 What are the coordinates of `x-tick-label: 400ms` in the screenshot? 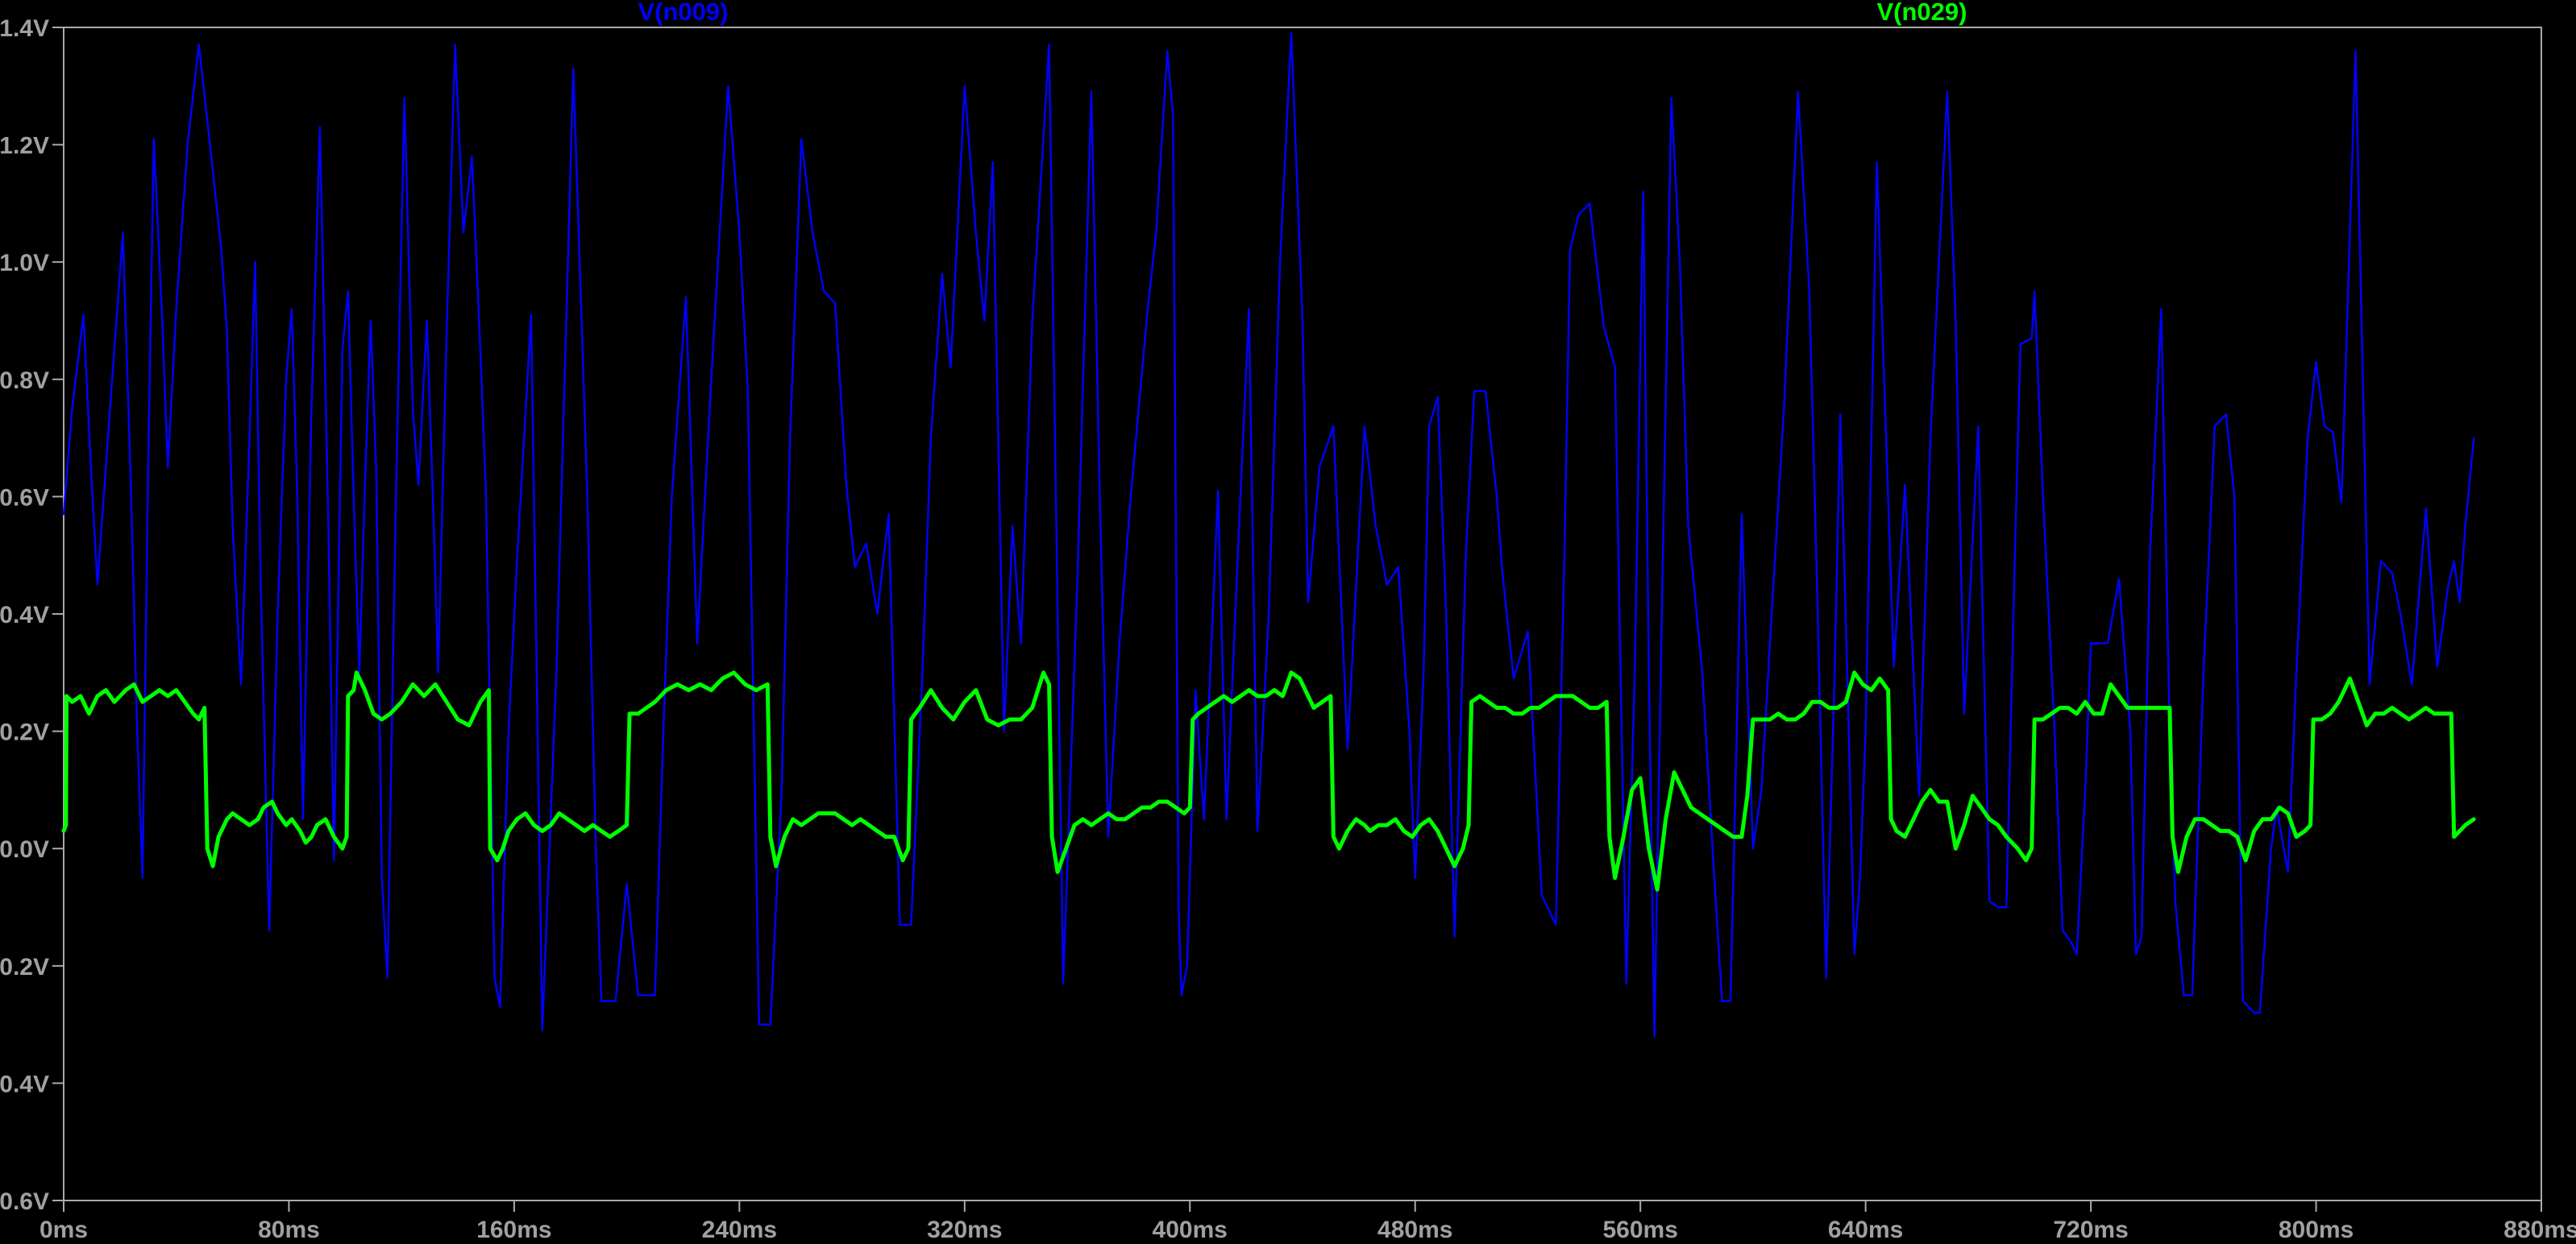 It's located at (1190, 1230).